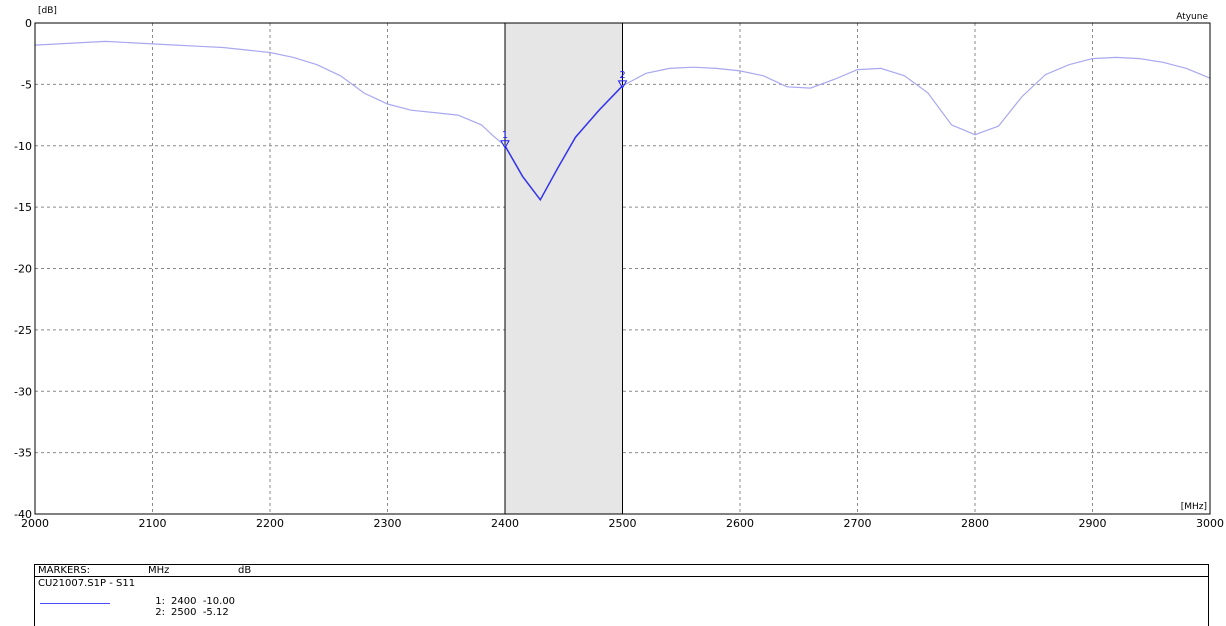 This screenshot has height=626, width=1226. I want to click on corner-label: Atyune, so click(1192, 17).